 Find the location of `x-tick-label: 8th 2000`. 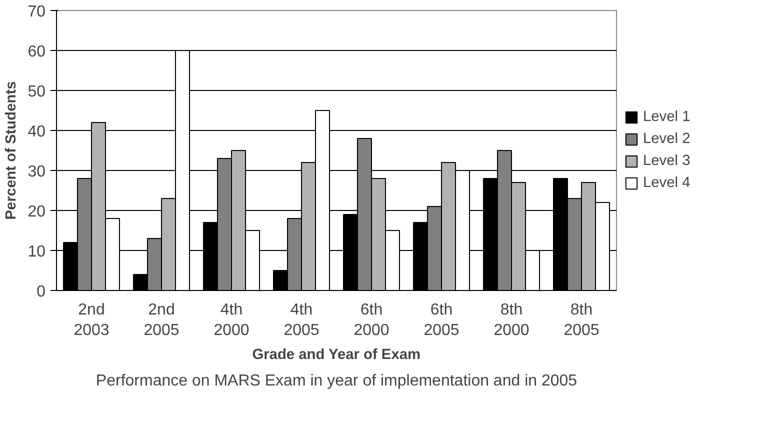

x-tick-label: 8th 2000 is located at coordinates (512, 320).